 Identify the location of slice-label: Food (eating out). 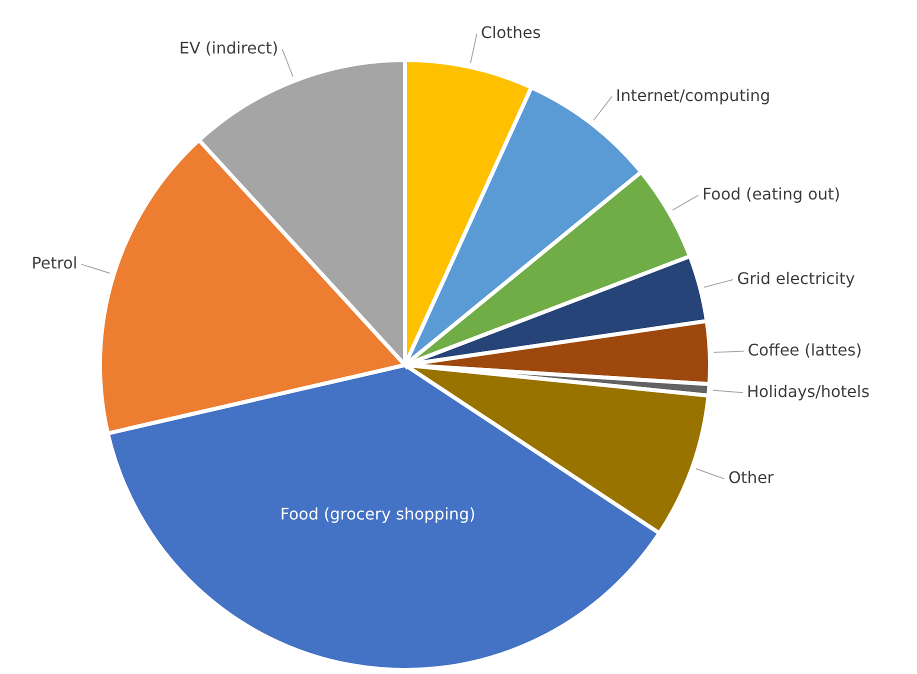
(771, 194).